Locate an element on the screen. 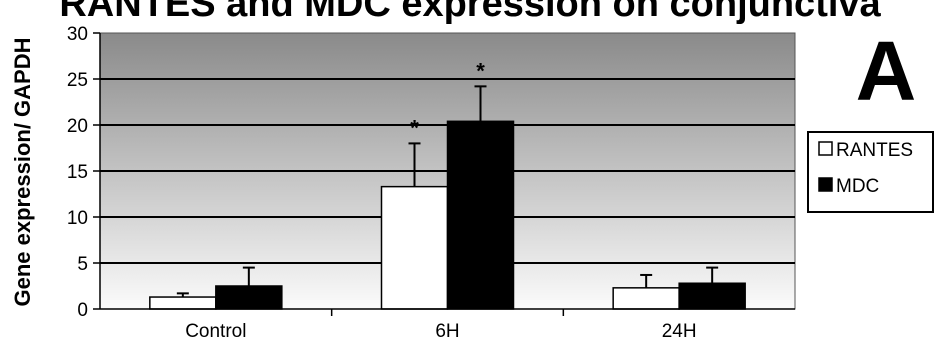  y-tick-label: 10 is located at coordinates (77, 218).